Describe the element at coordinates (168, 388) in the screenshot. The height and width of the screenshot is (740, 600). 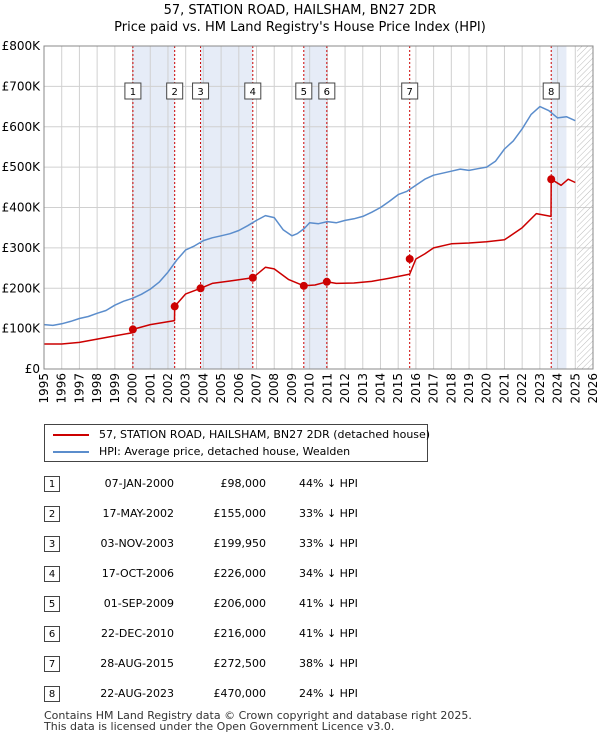
I see `x-tick-label: 2002` at that location.